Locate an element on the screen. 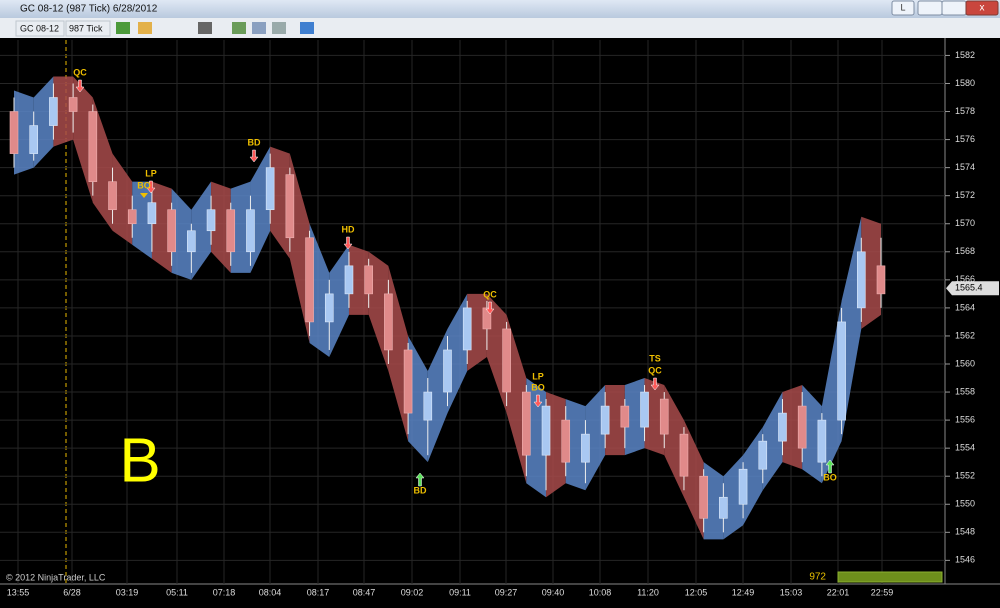  minimize-button is located at coordinates (930, 8).